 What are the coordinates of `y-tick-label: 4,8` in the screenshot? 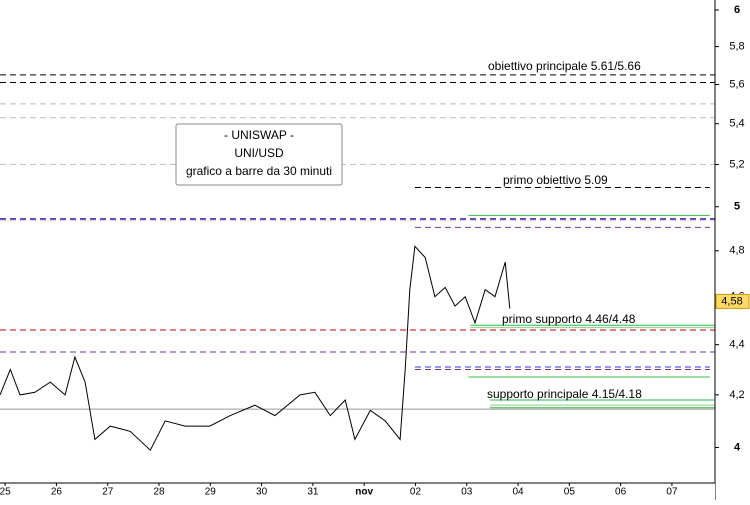 It's located at (736, 251).